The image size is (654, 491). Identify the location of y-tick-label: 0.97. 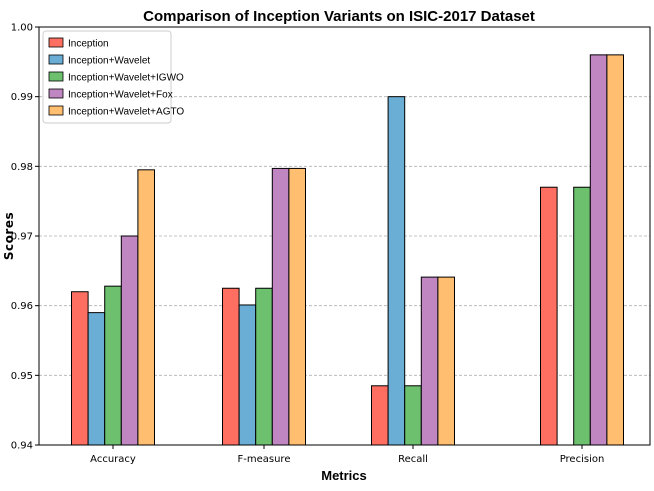
(22, 237).